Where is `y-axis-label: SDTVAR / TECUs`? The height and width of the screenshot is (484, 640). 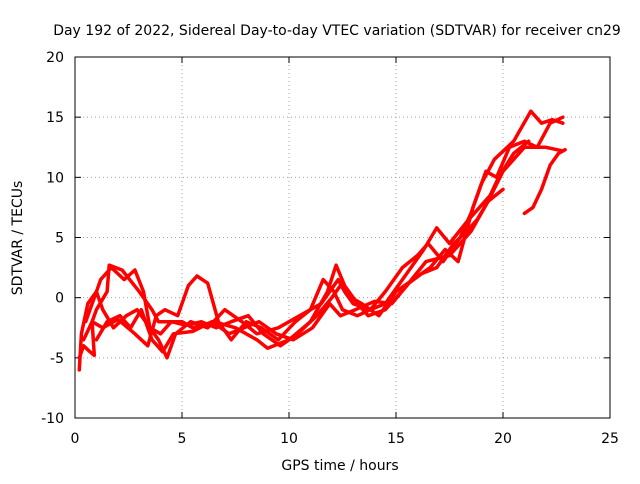 y-axis-label: SDTVAR / TECUs is located at coordinates (18, 238).